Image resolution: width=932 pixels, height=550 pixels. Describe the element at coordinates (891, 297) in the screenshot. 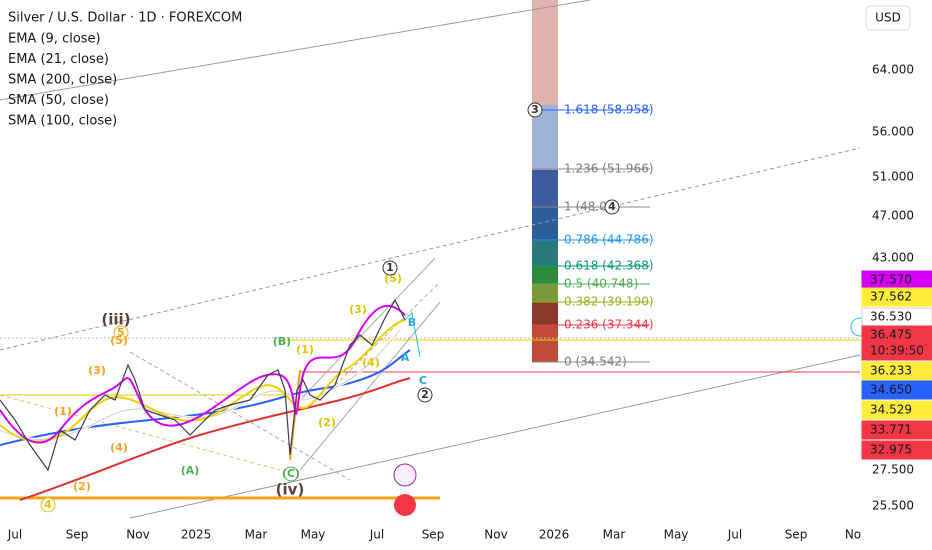

I see `price-tag-label: 37.562` at that location.